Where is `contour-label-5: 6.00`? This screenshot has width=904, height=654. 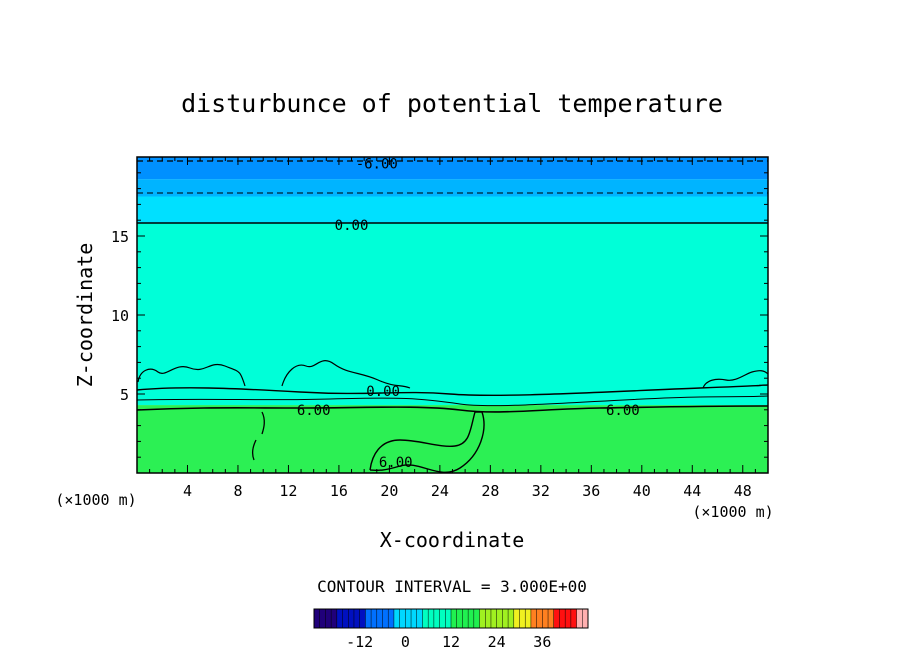 contour-label-5: 6.00 is located at coordinates (396, 463).